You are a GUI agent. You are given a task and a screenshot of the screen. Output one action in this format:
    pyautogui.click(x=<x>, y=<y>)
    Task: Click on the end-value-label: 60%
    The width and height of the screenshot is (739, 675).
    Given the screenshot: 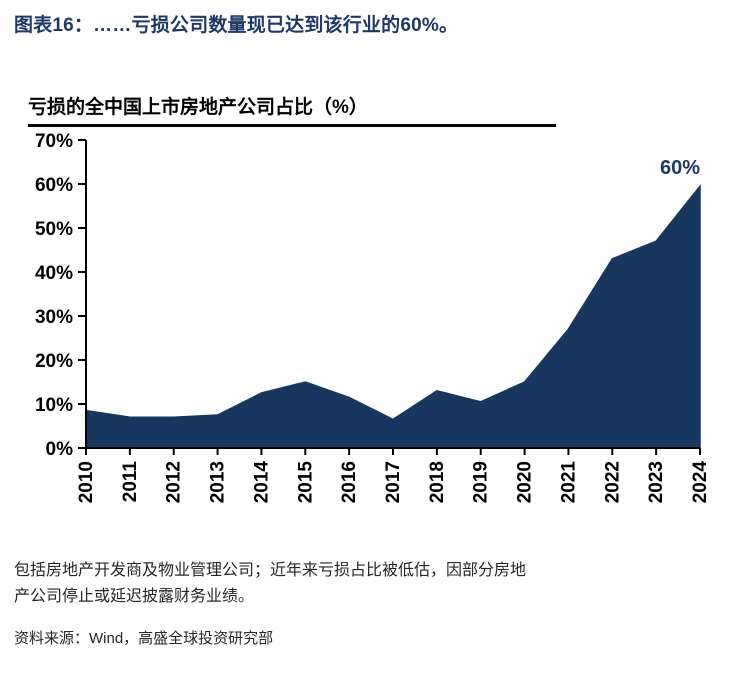 What is the action you would take?
    pyautogui.click(x=680, y=168)
    